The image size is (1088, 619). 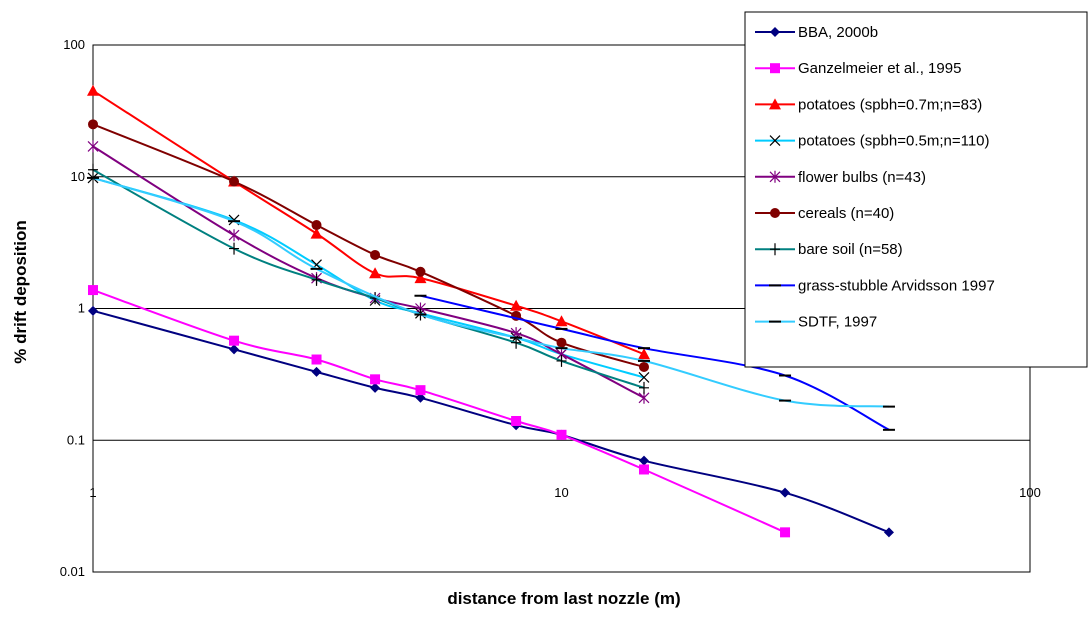 What do you see at coordinates (78, 176) in the screenshot?
I see `y-tick-label: 10` at bounding box center [78, 176].